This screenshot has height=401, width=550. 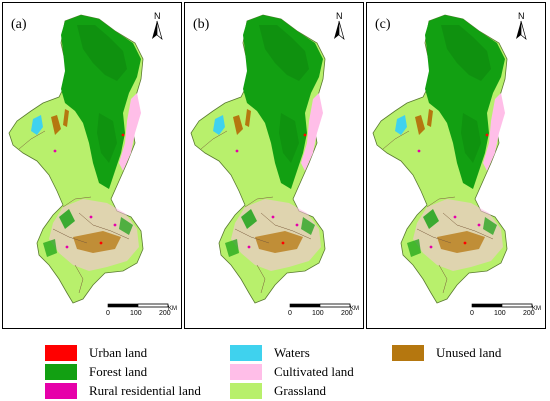 I want to click on legend-label: Waters, so click(x=292, y=352).